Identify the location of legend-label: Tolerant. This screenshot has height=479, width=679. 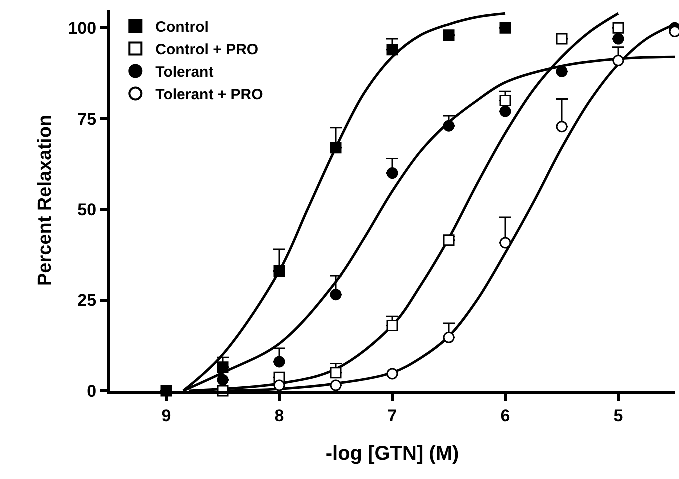
(185, 73).